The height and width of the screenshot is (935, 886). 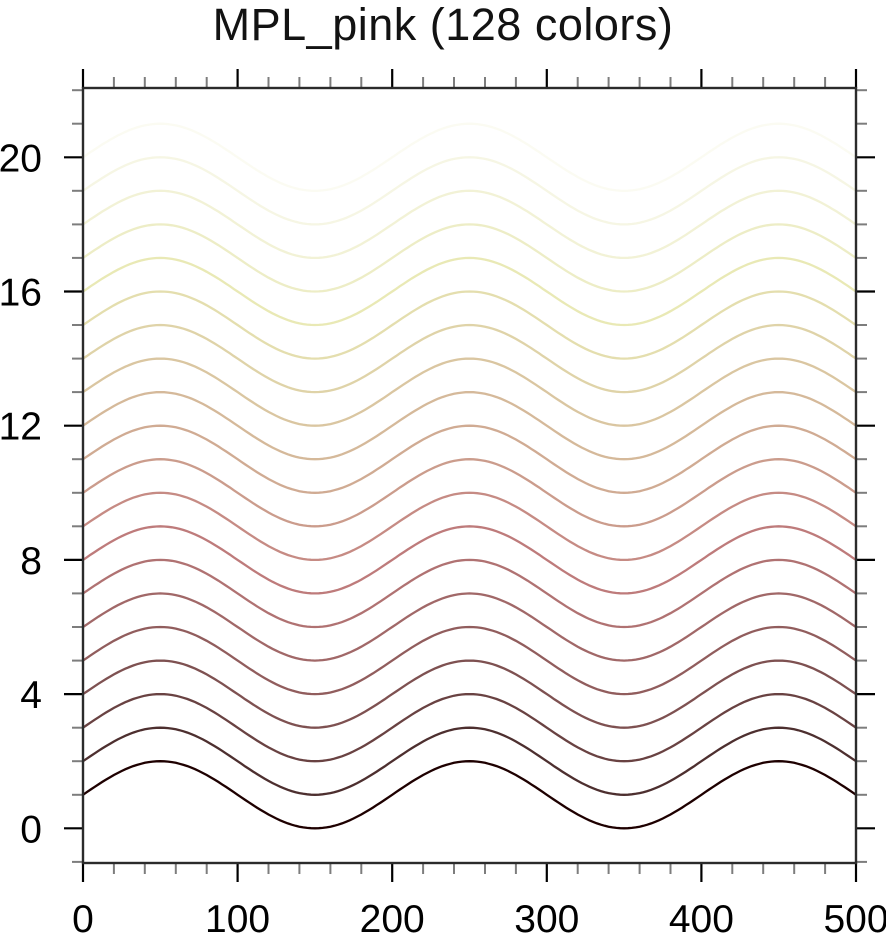 What do you see at coordinates (854, 916) in the screenshot?
I see `x-tick-label-500: 500` at bounding box center [854, 916].